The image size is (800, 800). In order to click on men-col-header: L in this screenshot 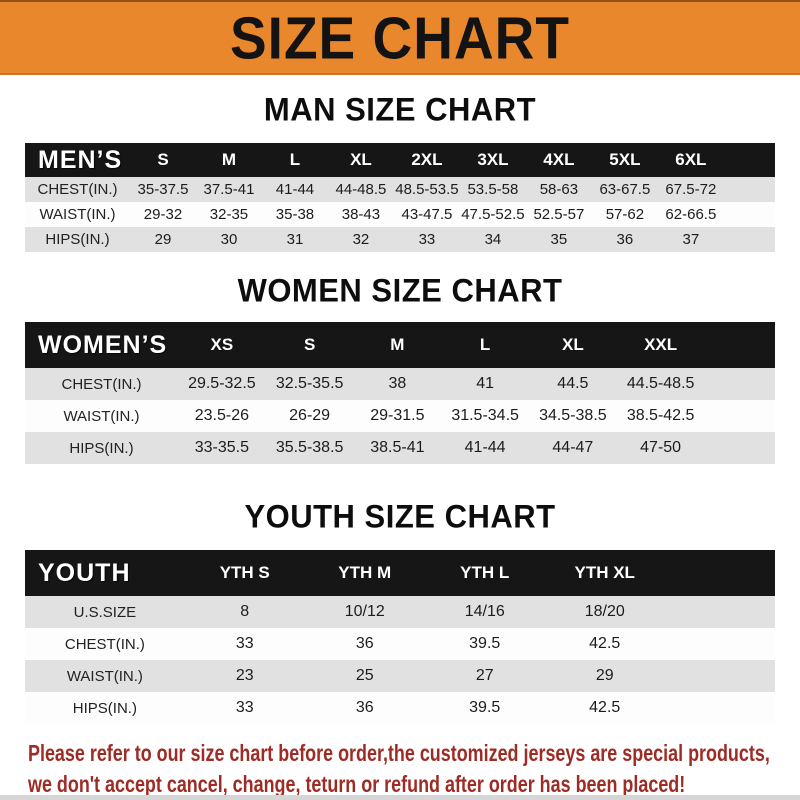, I will do `click(294, 160)`.